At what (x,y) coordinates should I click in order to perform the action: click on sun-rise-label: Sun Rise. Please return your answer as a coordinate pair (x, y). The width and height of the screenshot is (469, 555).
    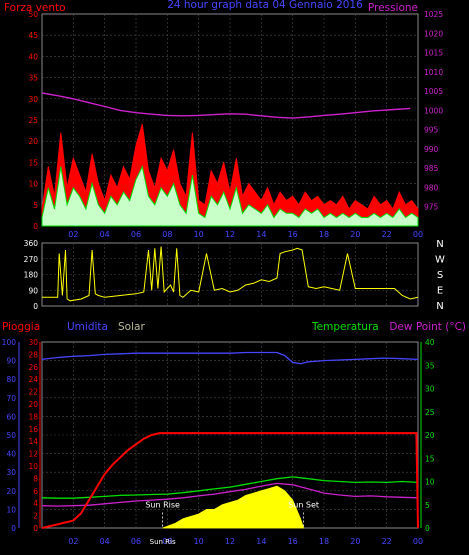
    Looking at the image, I should click on (162, 505).